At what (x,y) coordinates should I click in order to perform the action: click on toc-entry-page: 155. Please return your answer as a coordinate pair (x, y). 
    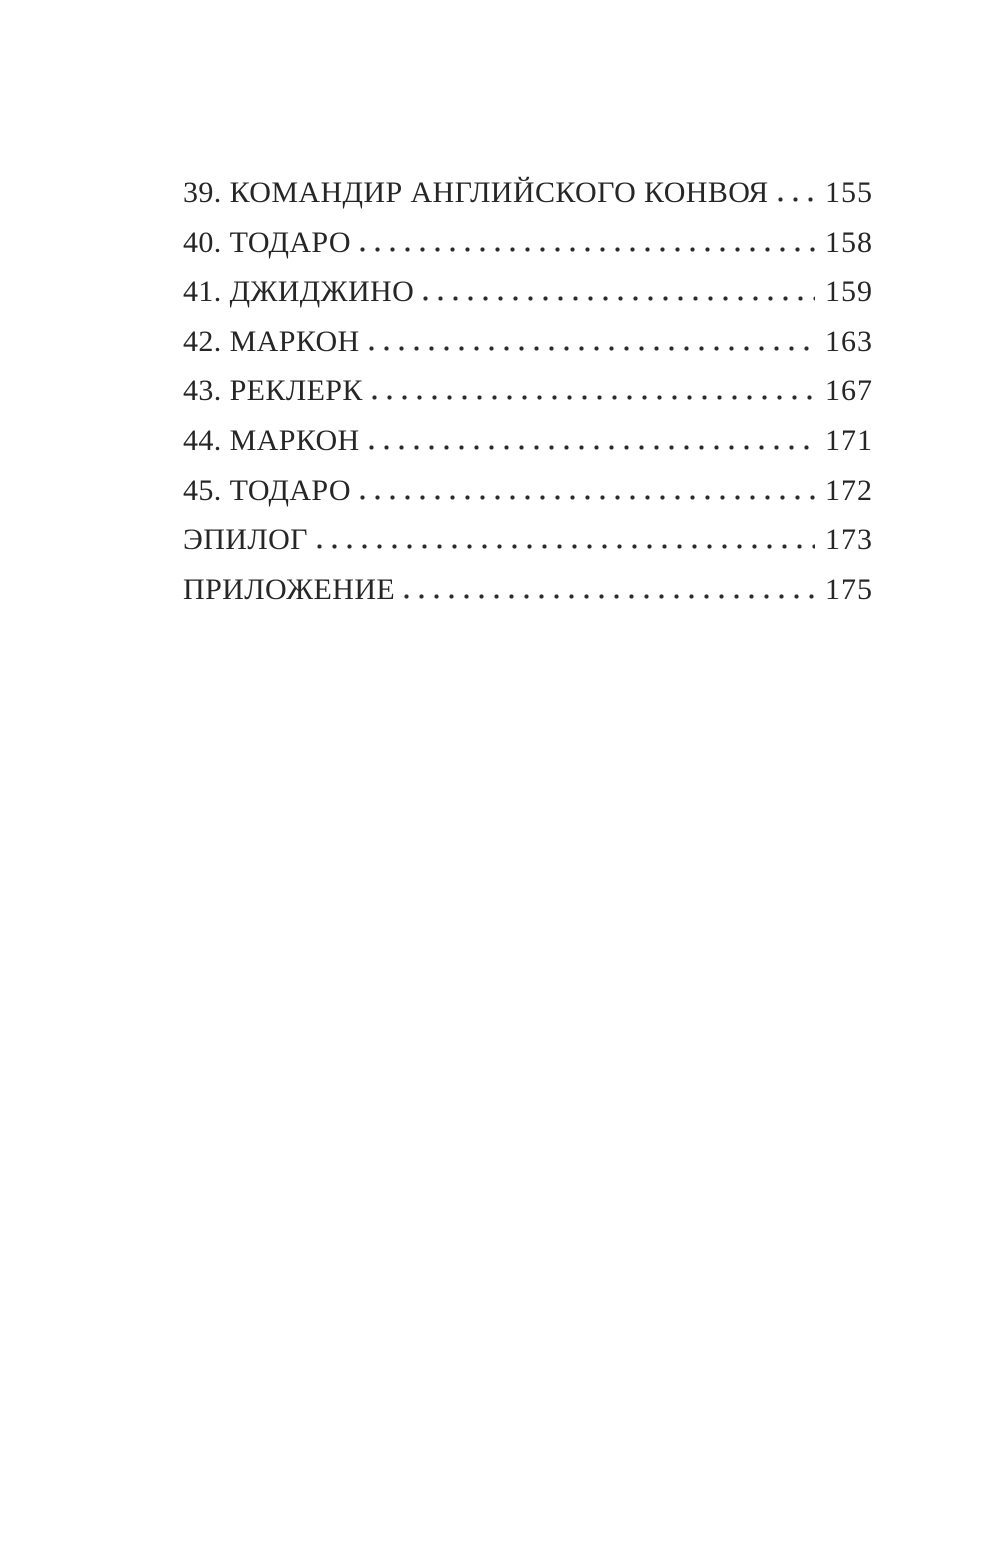
    Looking at the image, I should click on (849, 192).